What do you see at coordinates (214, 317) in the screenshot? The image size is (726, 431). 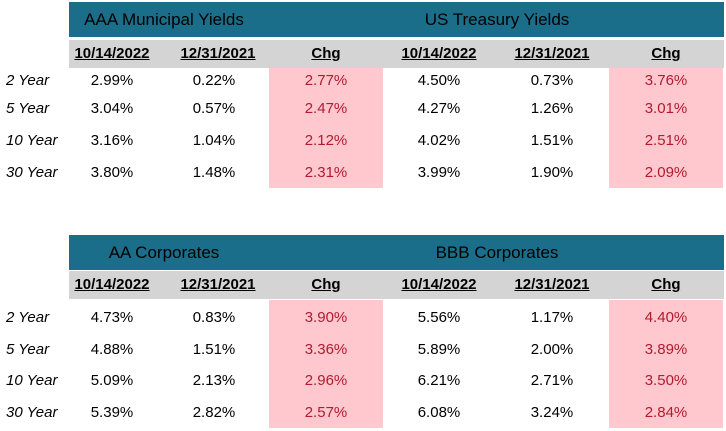 I see `value-cell: 0.83%` at bounding box center [214, 317].